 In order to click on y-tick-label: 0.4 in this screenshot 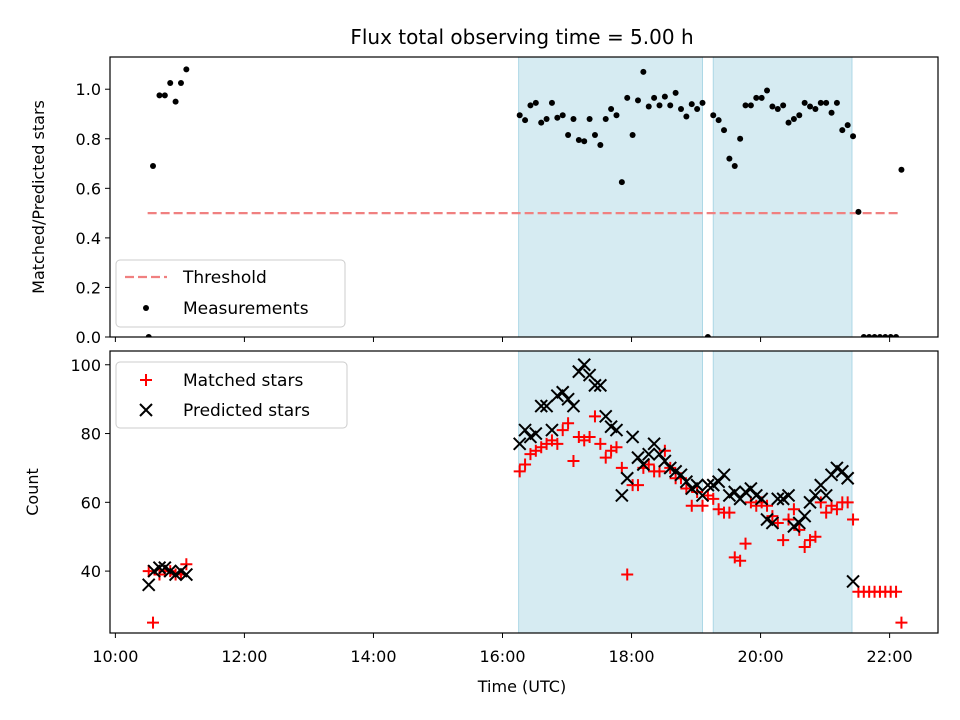, I will do `click(88, 238)`.